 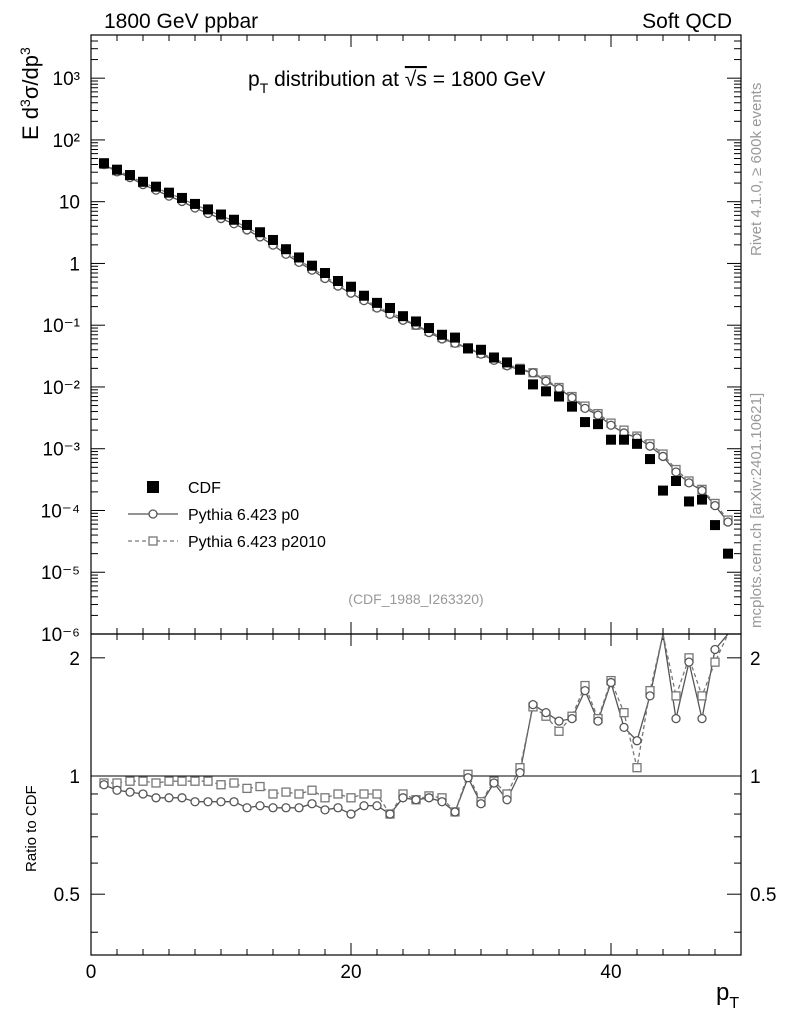 What do you see at coordinates (396, 82) in the screenshot?
I see `chart-title: pT distribution at √s = 1800 GeV` at bounding box center [396, 82].